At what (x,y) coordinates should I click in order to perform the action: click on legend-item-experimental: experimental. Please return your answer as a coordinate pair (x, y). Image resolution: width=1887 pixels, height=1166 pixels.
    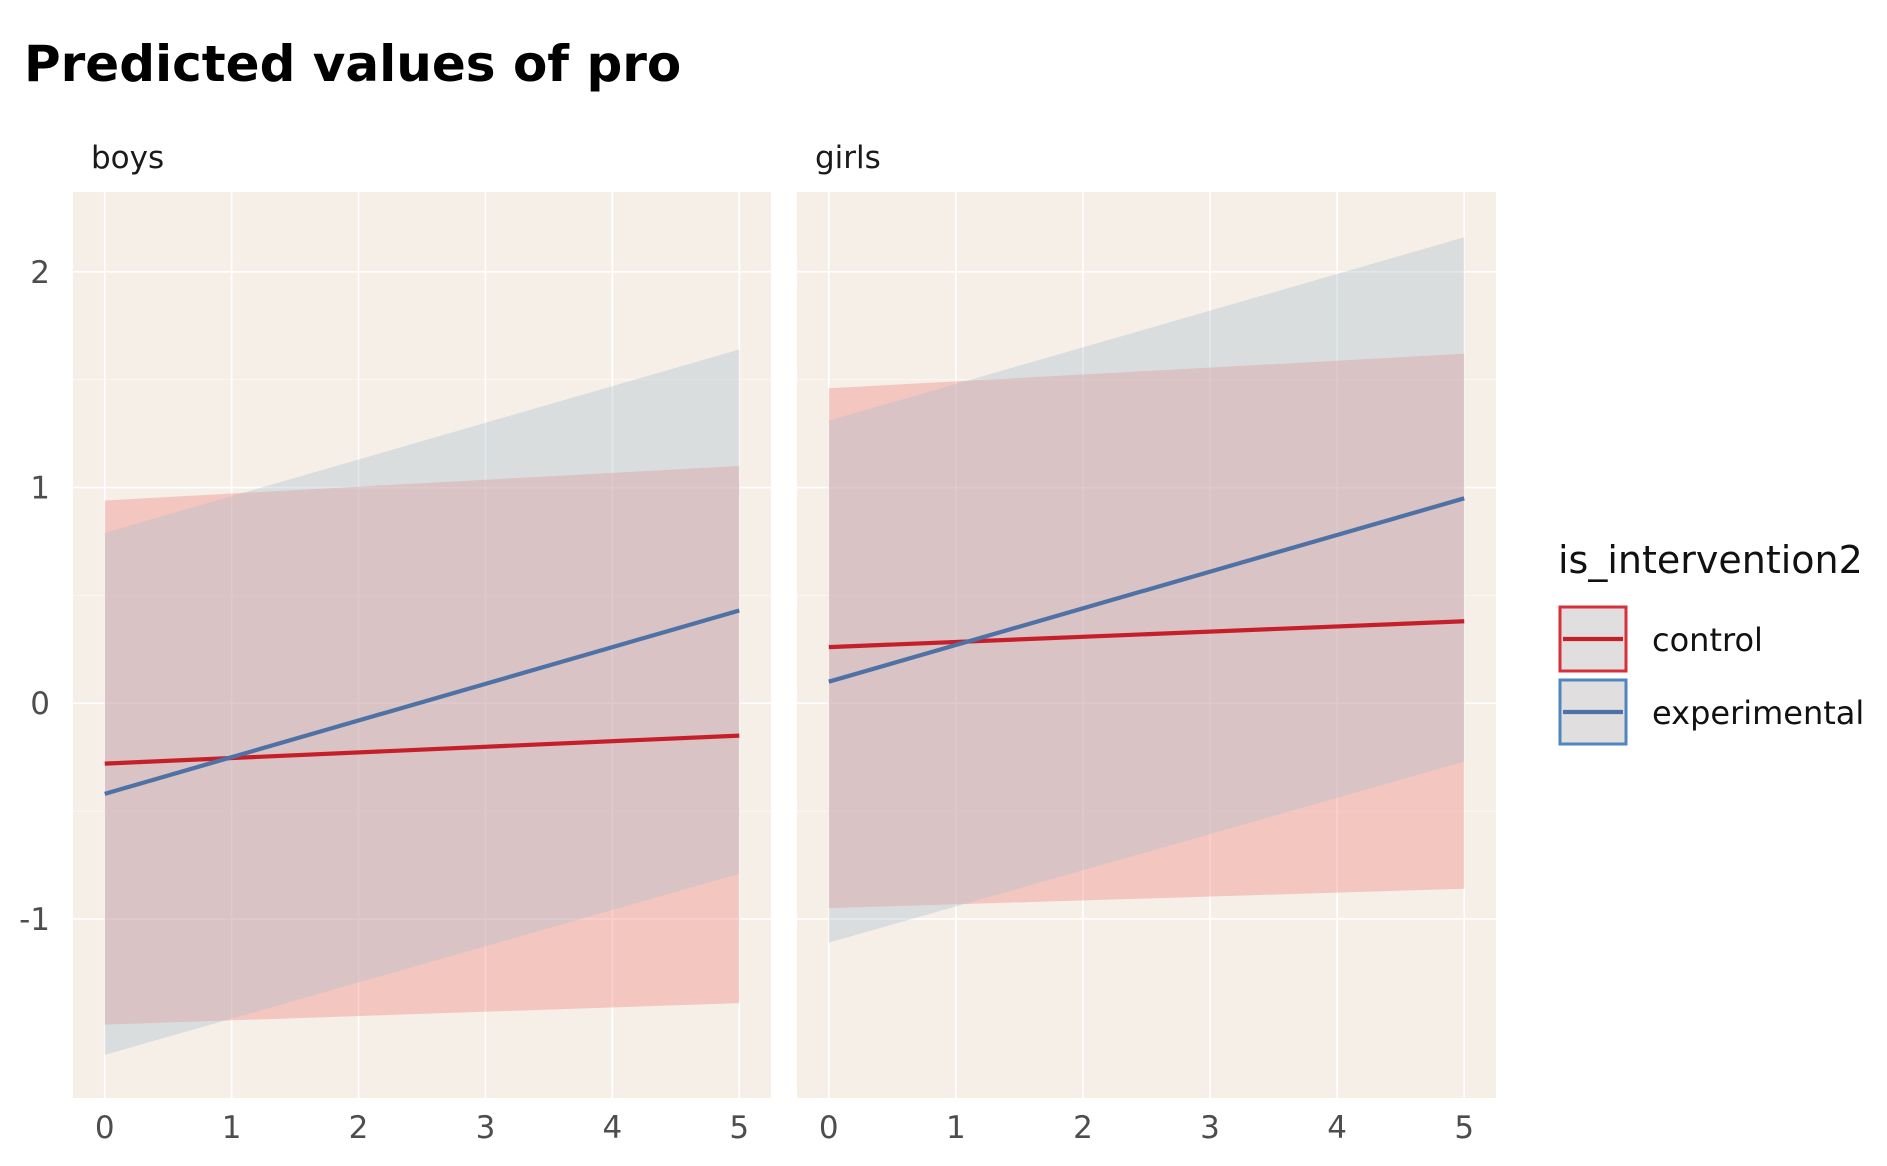
    Looking at the image, I should click on (1711, 712).